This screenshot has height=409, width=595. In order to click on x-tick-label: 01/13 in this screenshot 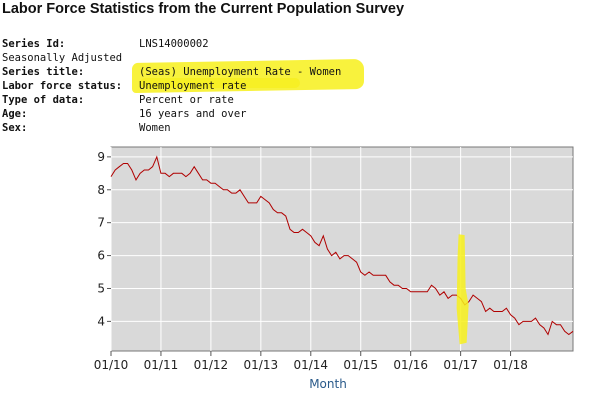, I will do `click(261, 365)`.